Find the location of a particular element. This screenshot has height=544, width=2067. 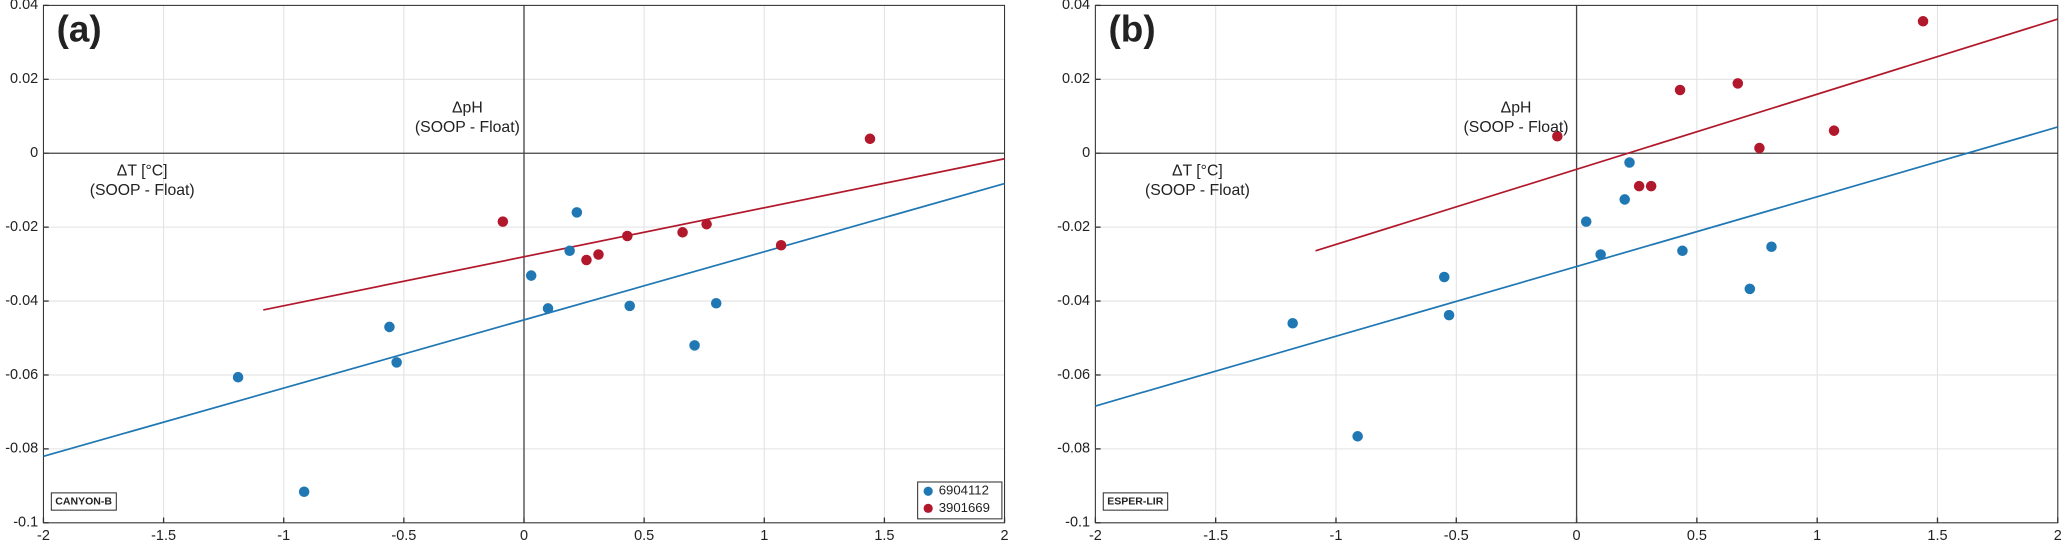

legend-box is located at coordinates (960, 500).